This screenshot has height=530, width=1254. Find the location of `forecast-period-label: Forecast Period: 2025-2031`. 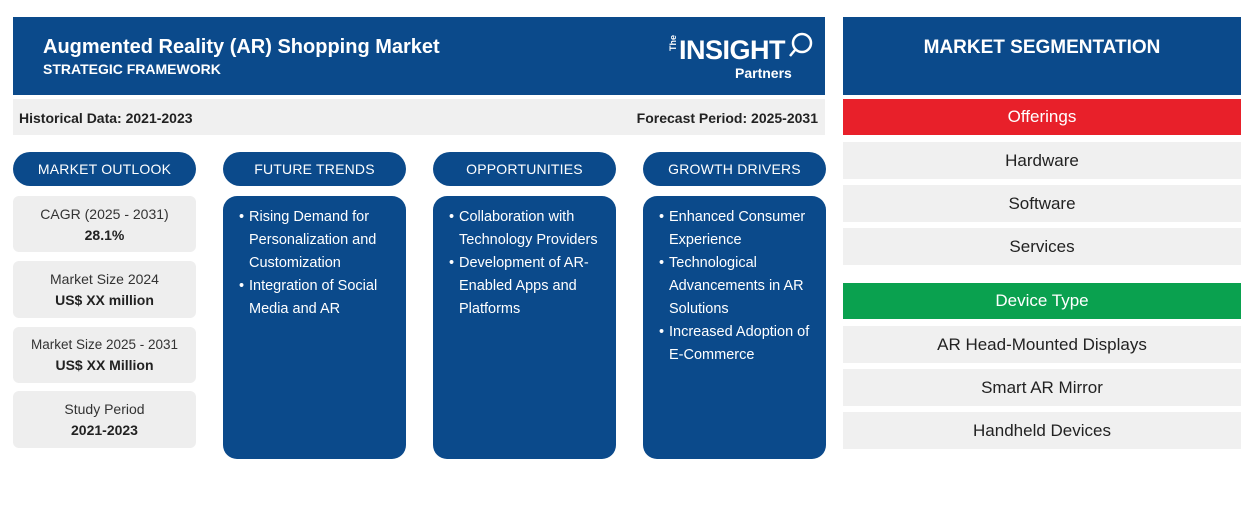

forecast-period-label: Forecast Period: 2025-2031 is located at coordinates (727, 118).